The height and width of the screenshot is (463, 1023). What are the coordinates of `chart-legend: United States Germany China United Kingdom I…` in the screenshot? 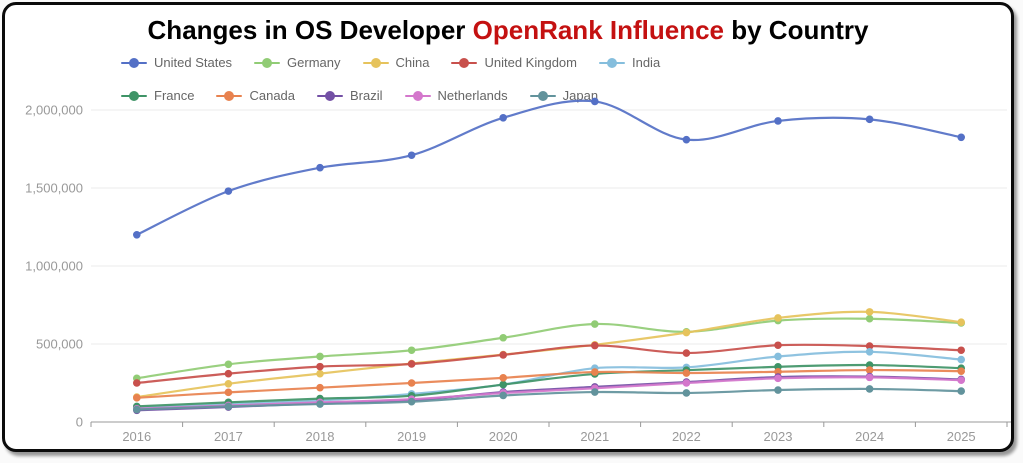 It's located at (501, 79).